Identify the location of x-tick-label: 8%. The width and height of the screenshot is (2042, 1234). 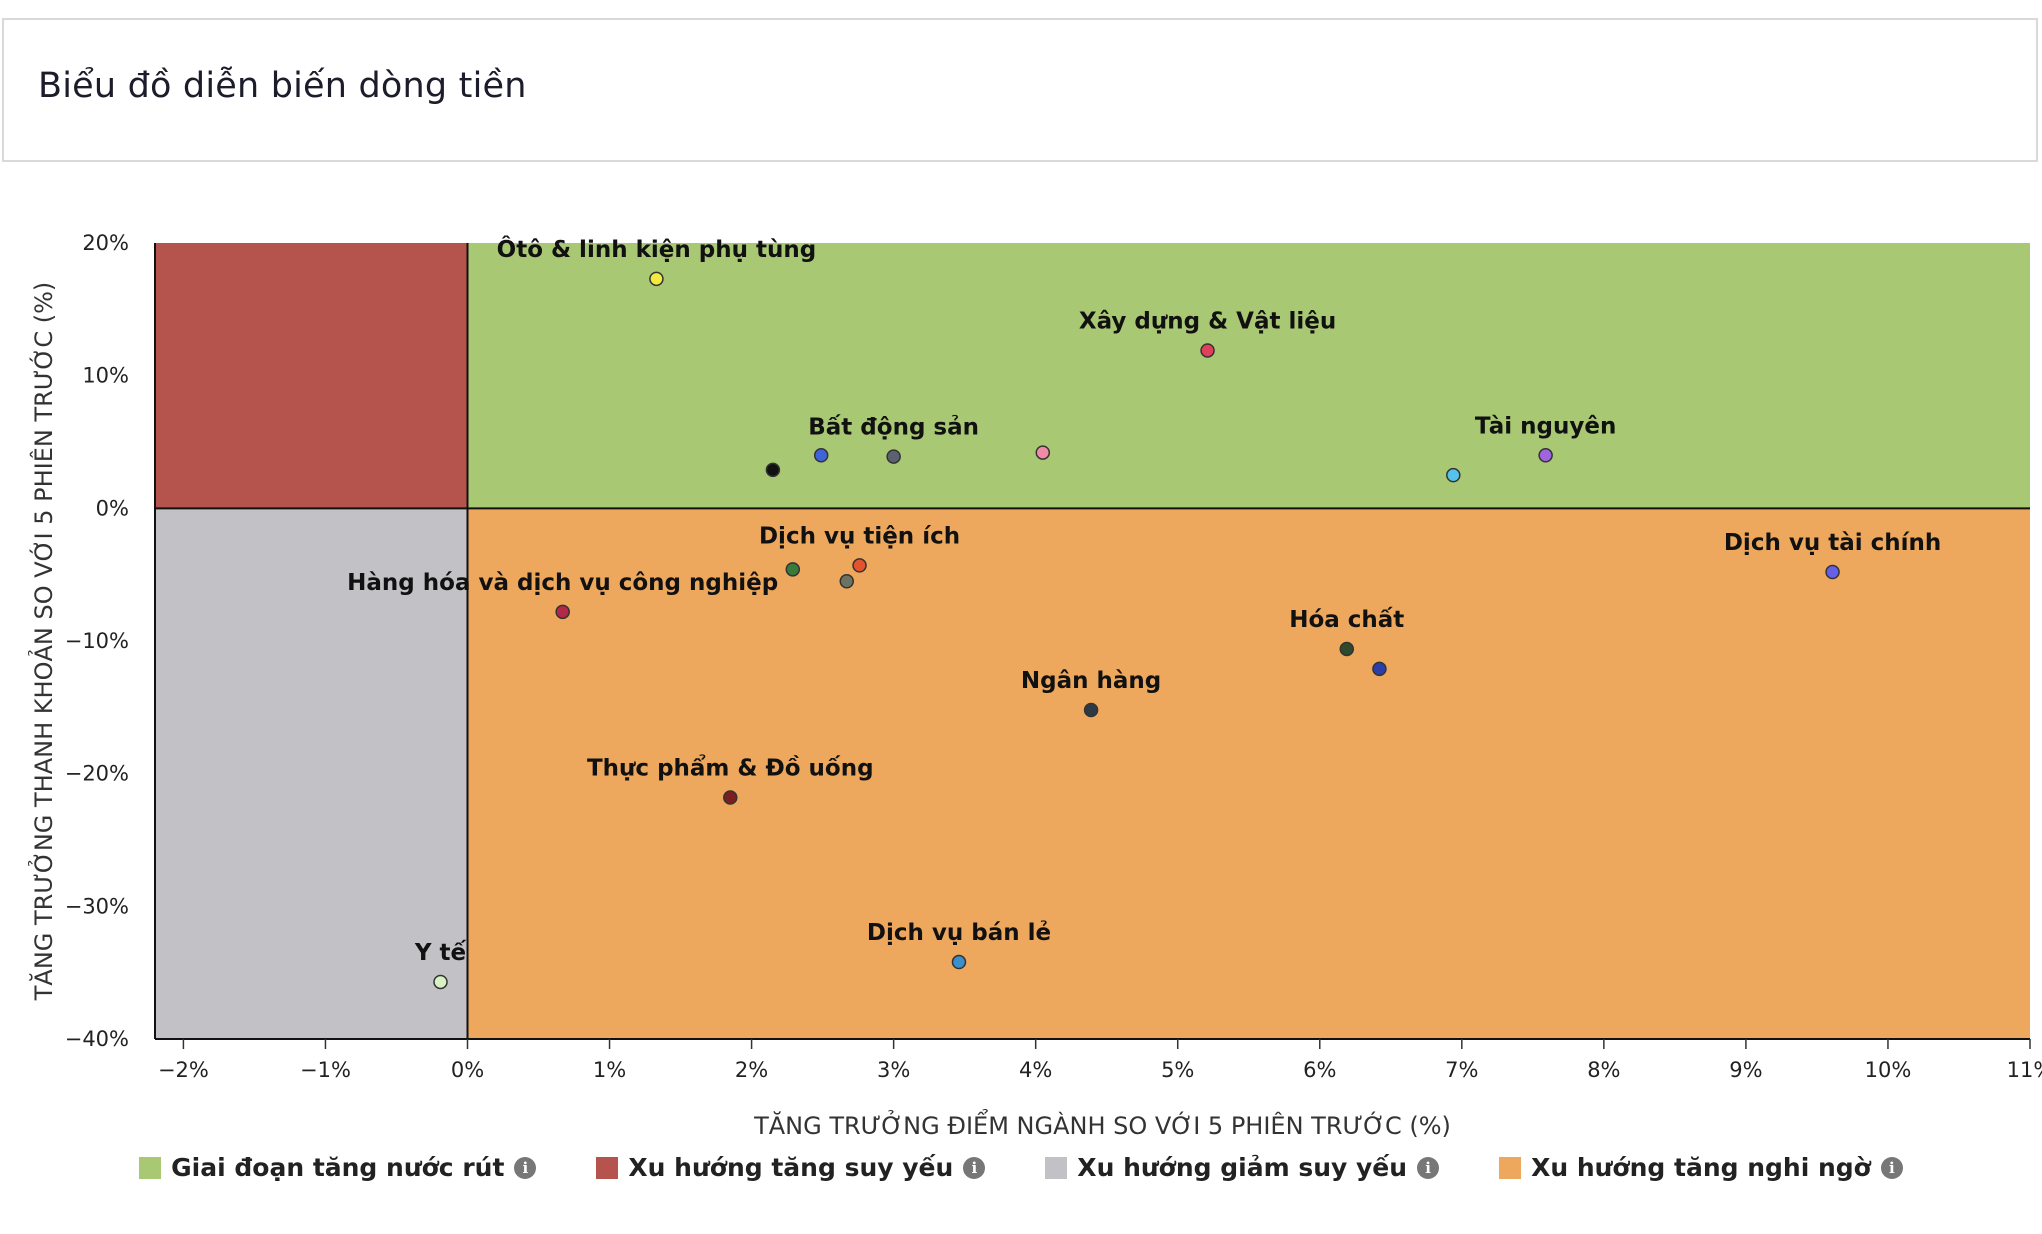
(1603, 1070).